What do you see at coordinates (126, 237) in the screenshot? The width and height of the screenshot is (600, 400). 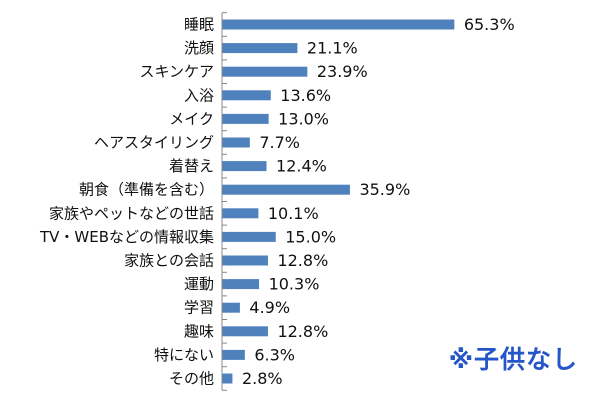 I see `category-label: TV・WEBなどの情報収集` at bounding box center [126, 237].